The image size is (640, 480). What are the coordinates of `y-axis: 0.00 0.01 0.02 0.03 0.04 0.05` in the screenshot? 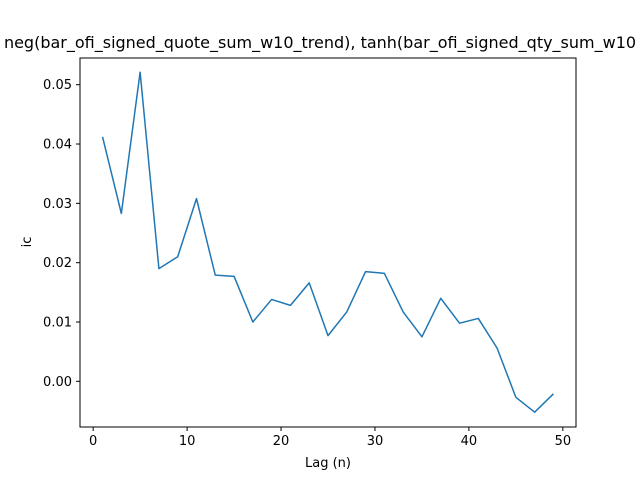 It's located at (61, 234).